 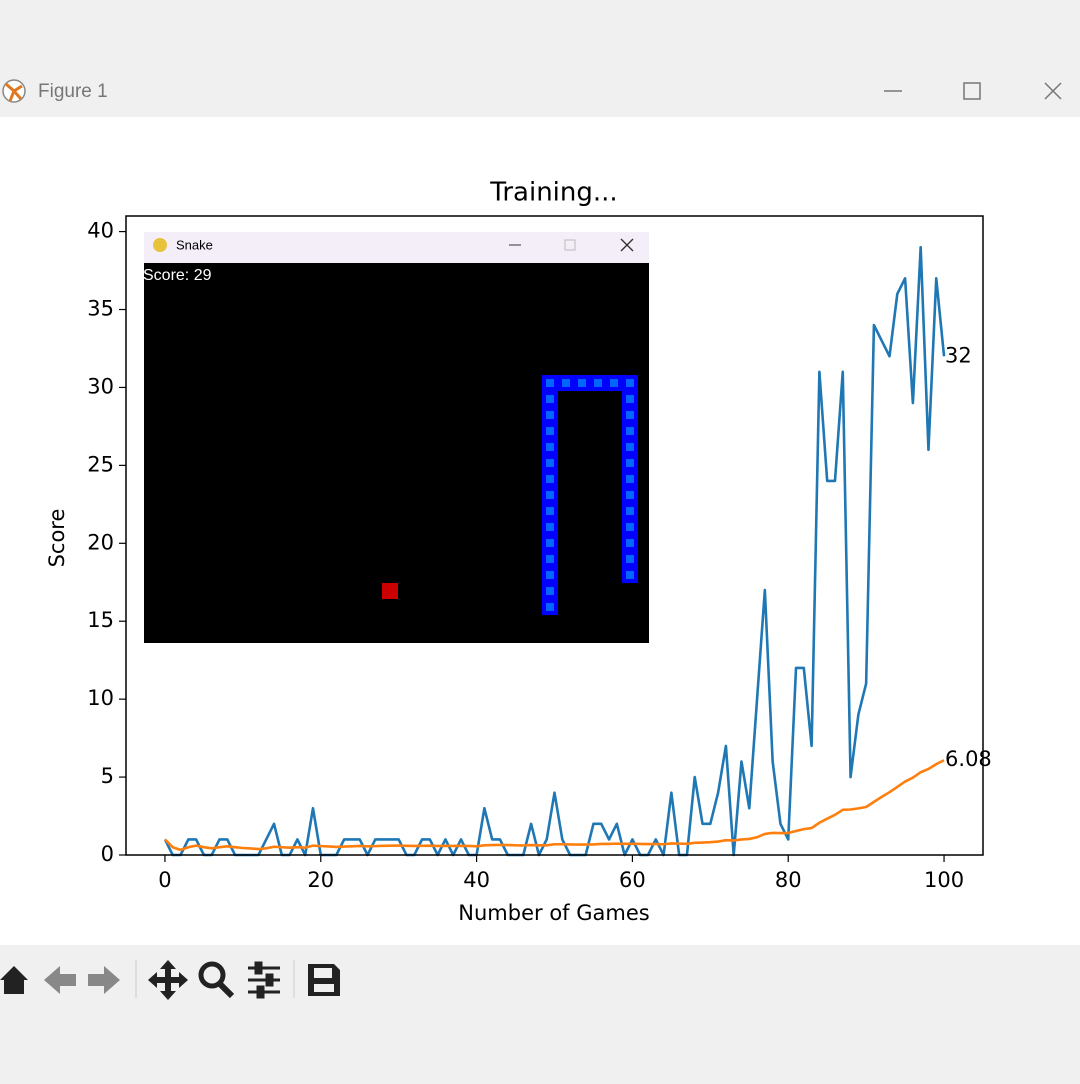 I want to click on close-button, so click(x=1053, y=91).